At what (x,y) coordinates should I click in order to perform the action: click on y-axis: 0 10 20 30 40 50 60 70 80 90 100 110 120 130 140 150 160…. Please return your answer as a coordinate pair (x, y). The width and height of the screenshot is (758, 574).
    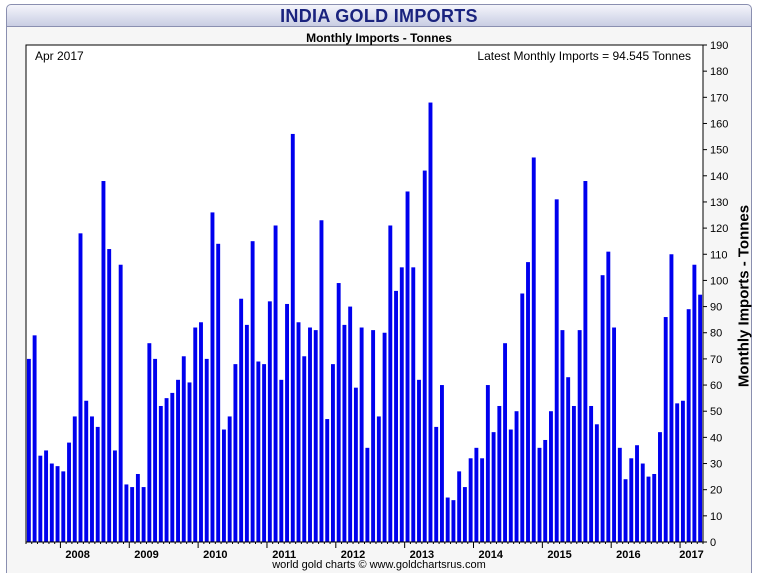
    Looking at the image, I should click on (715, 294).